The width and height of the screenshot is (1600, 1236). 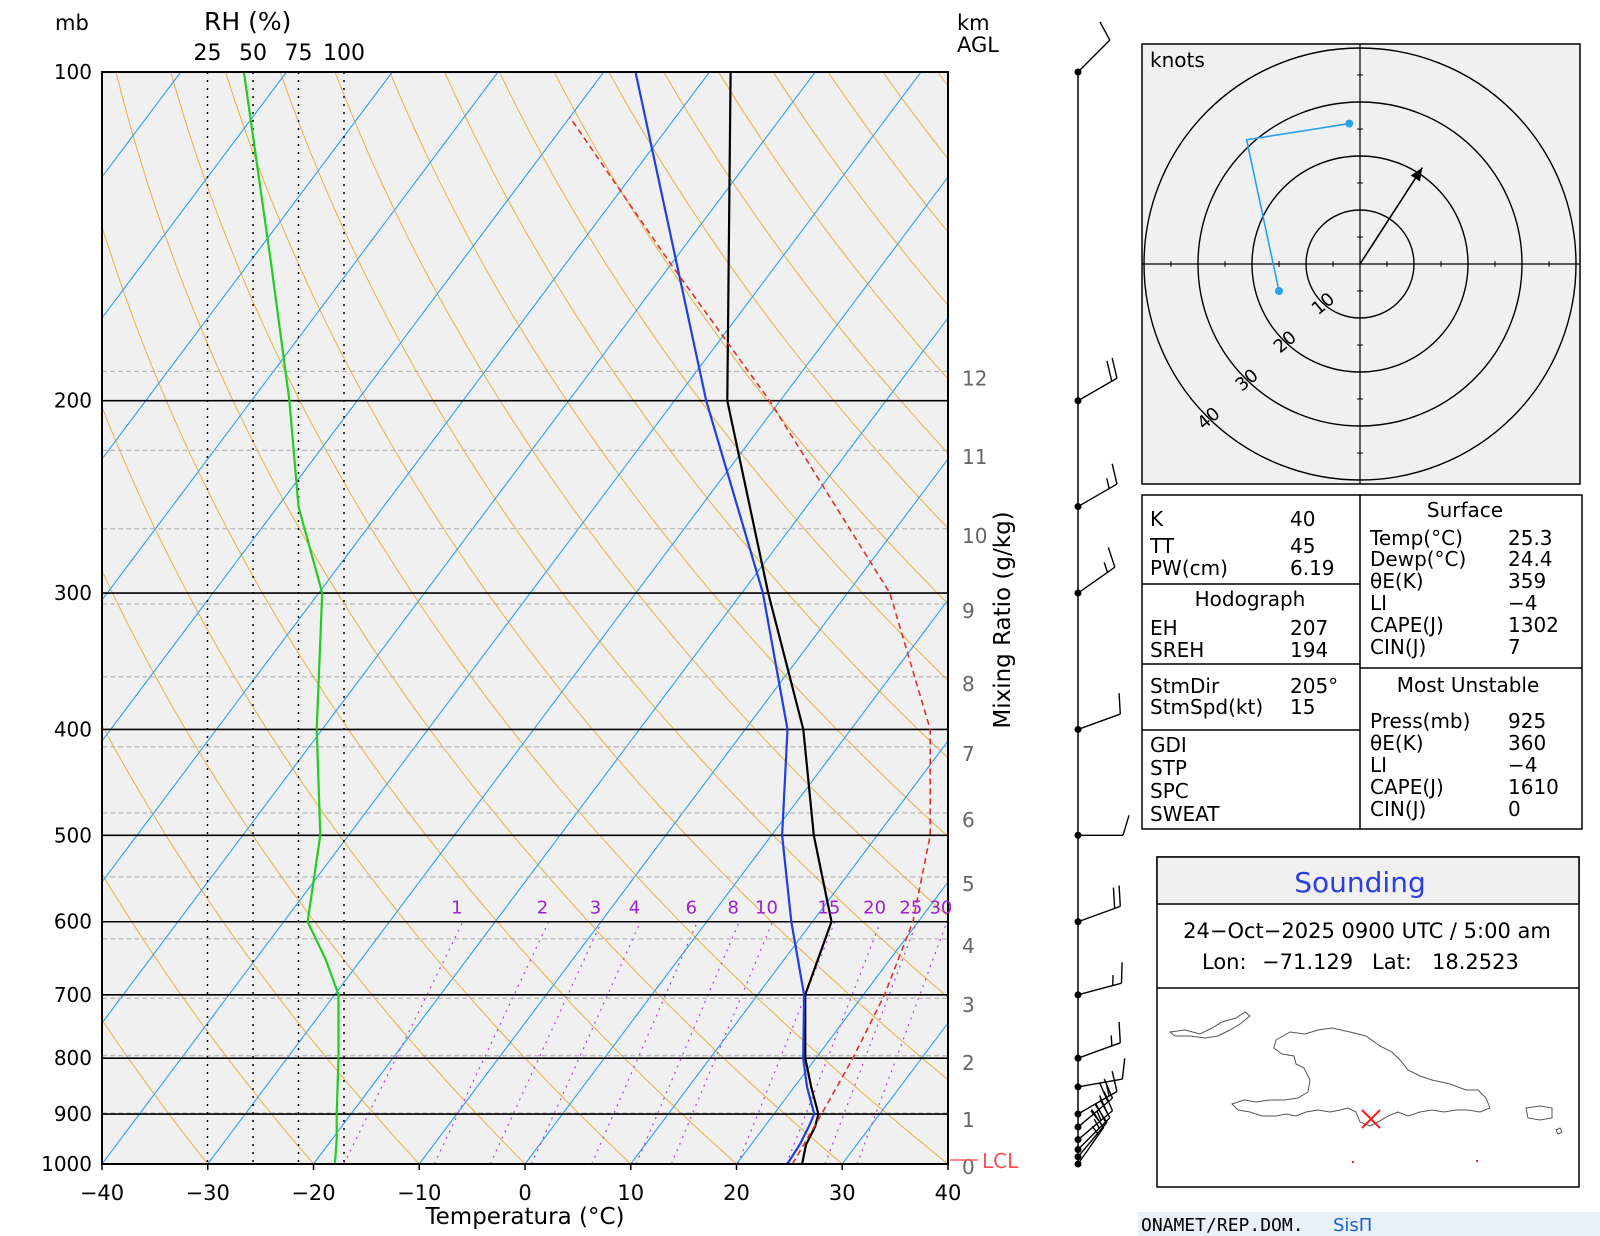 I want to click on lcl-marker: LCL, so click(x=984, y=1161).